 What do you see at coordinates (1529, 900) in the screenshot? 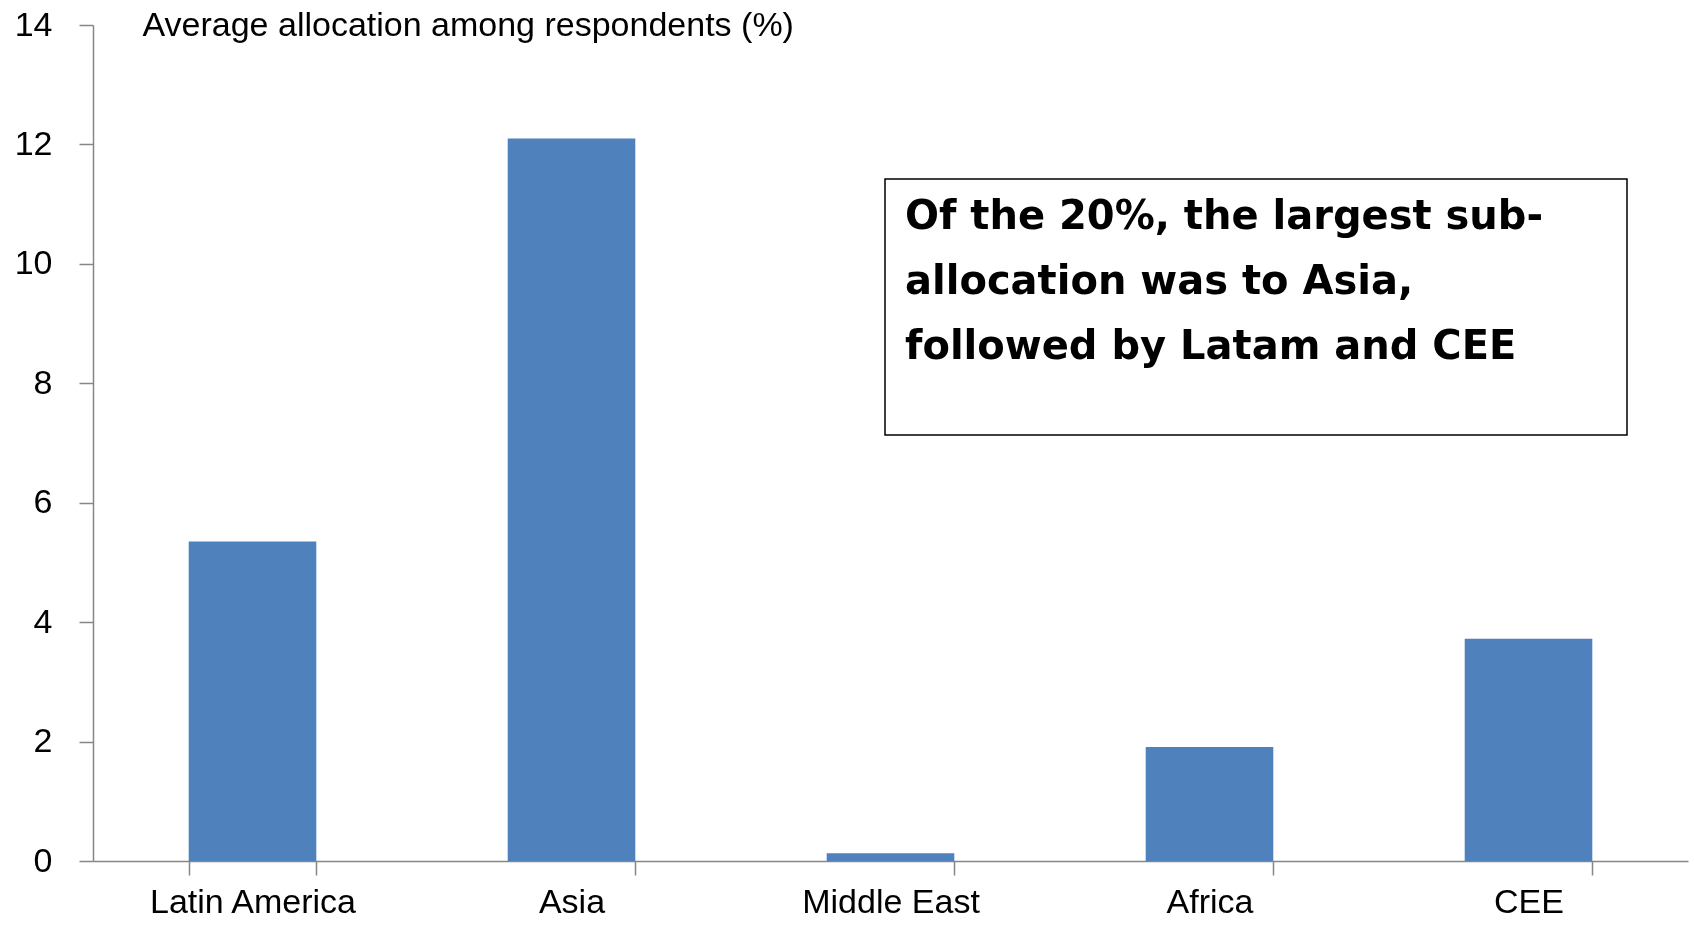
I see `x-tick-label: CEE` at bounding box center [1529, 900].